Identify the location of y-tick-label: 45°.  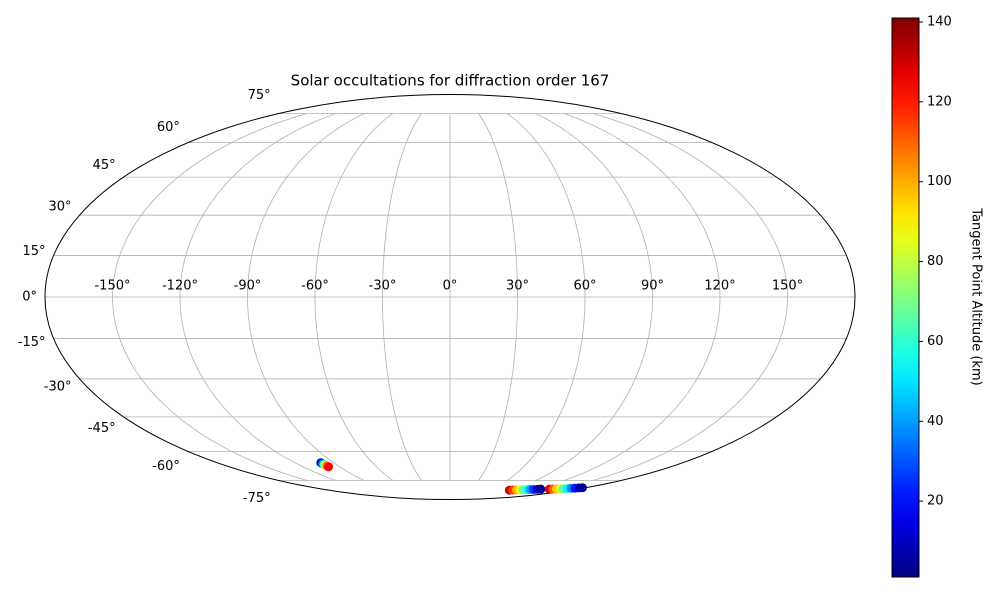
(104, 165).